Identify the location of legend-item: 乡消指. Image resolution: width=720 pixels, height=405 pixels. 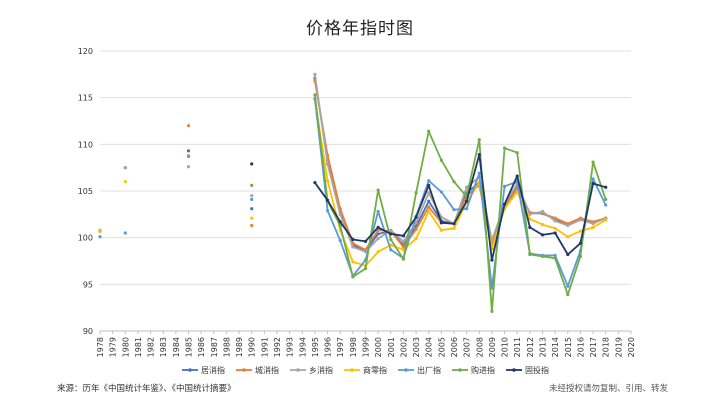
(311, 370).